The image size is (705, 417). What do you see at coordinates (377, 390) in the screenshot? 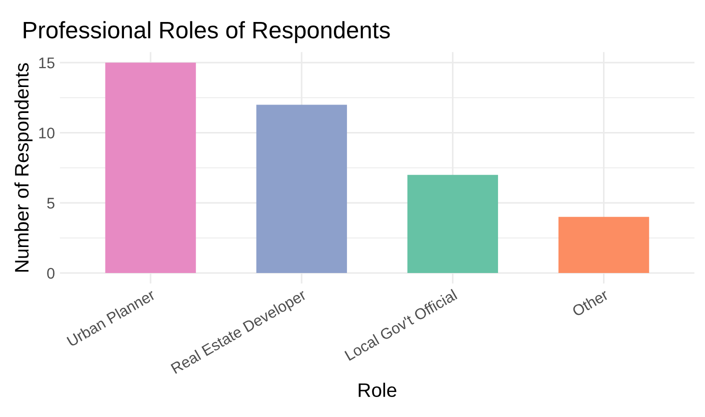
I see `x-axis-title: Role` at bounding box center [377, 390].